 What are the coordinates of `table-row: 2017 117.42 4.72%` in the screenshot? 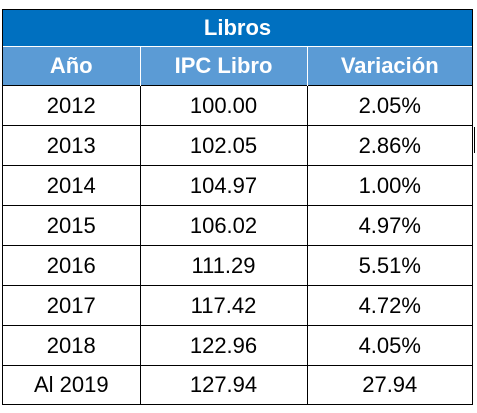 It's located at (238, 305).